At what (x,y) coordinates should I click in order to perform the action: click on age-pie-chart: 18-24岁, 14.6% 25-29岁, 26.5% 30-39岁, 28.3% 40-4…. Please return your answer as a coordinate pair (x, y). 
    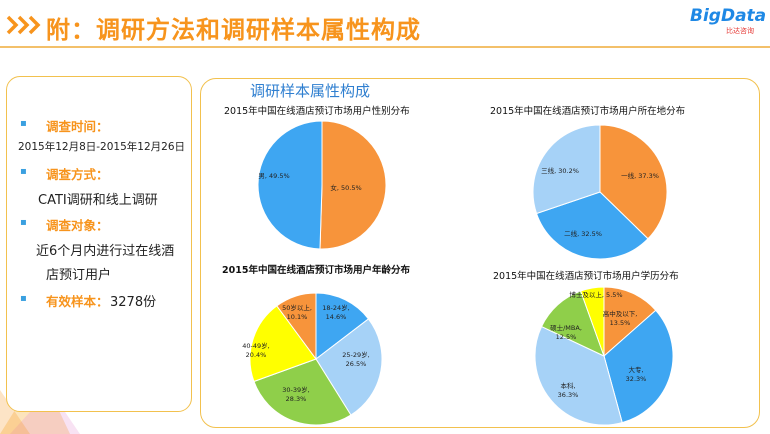
    Looking at the image, I should click on (312, 359).